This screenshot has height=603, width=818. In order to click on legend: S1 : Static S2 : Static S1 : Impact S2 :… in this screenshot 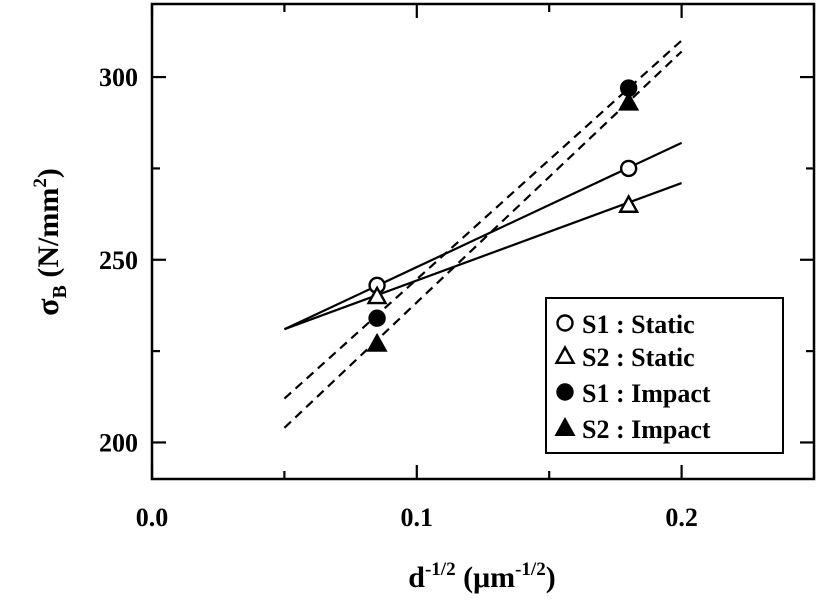, I will do `click(664, 375)`.